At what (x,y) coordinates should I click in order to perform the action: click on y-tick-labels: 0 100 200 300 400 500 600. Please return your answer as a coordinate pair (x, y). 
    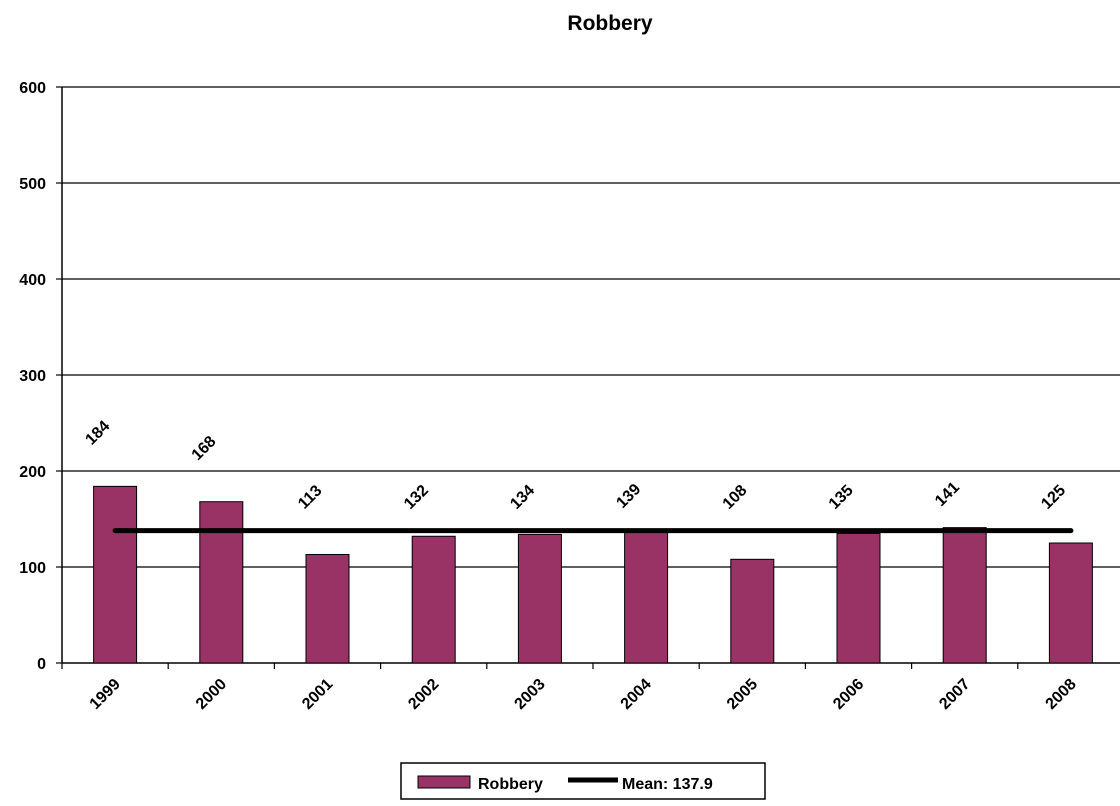
    Looking at the image, I should click on (32, 376).